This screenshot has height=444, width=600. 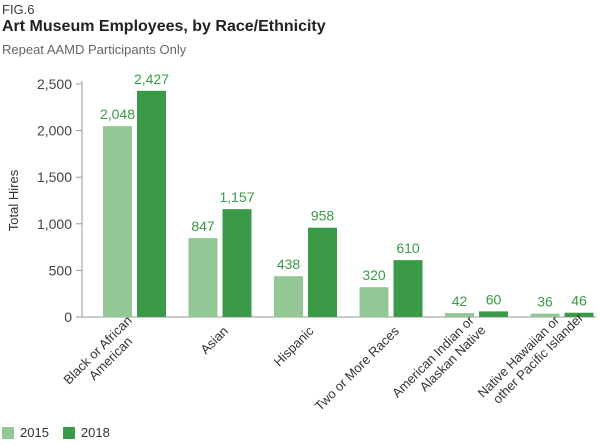 What do you see at coordinates (61, 270) in the screenshot?
I see `y-tick-label: 500` at bounding box center [61, 270].